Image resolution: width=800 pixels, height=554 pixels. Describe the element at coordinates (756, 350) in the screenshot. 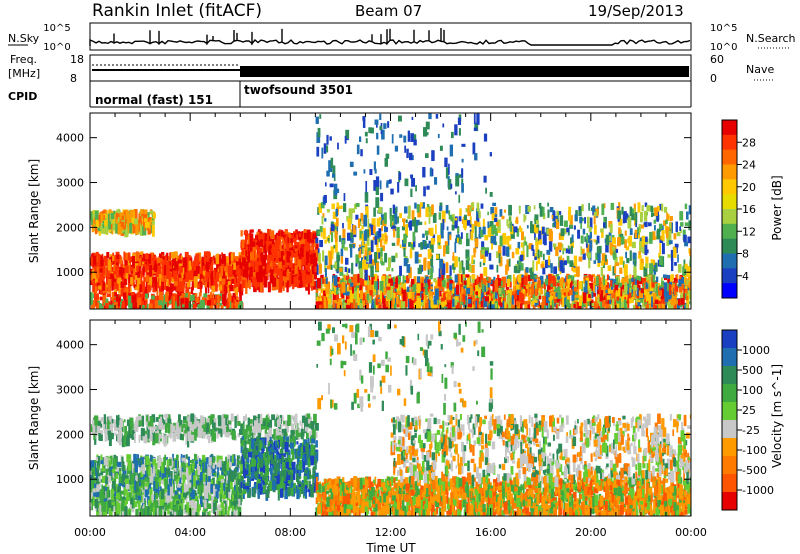

I see `vel-colorbar-tick-0: 1000` at that location.